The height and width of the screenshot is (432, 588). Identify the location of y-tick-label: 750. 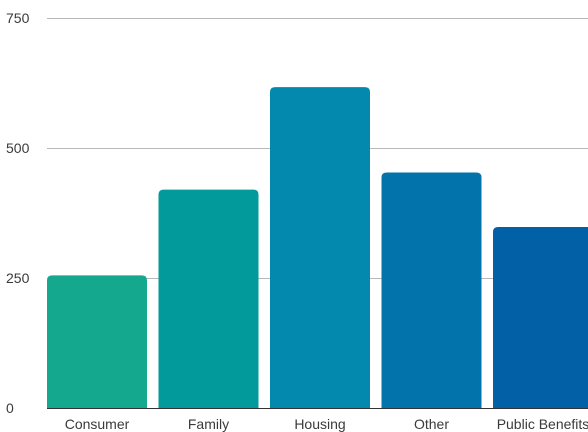
(18, 18).